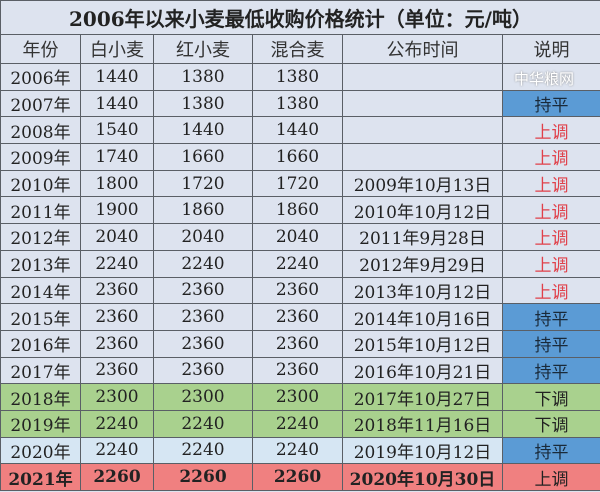 This screenshot has width=600, height=492. I want to click on table-row: 2010年 1800 1720 1720 2009年10月13日 上调, so click(300, 183).